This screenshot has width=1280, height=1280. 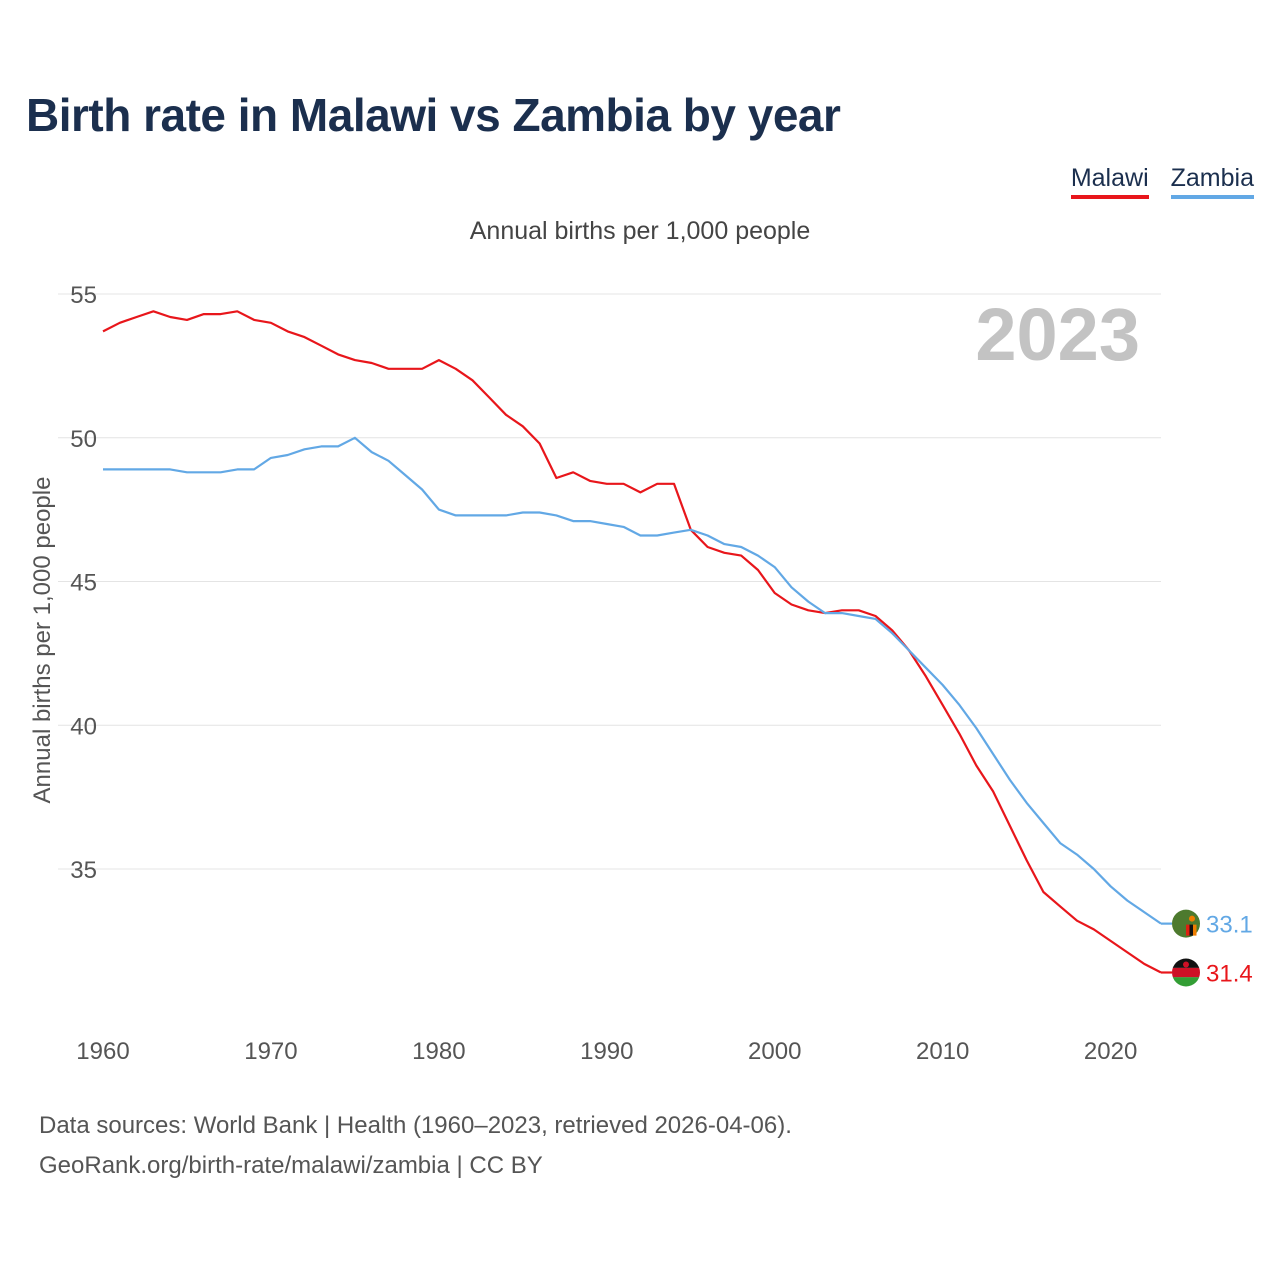 I want to click on legend: Malawi Zambia, so click(x=1162, y=181).